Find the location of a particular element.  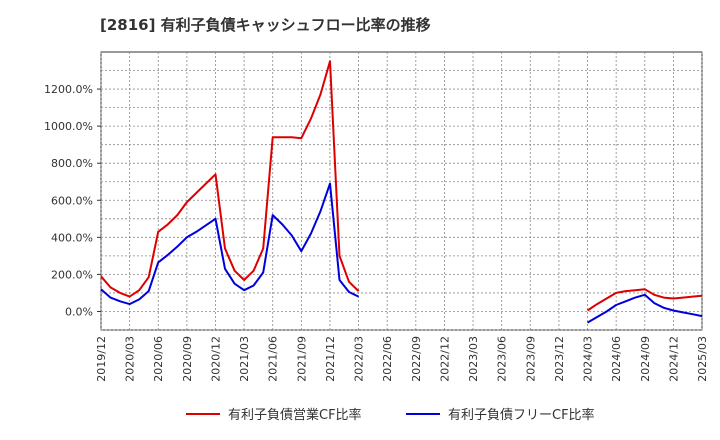

x-tick-label: 2021/09 is located at coordinates (301, 359).